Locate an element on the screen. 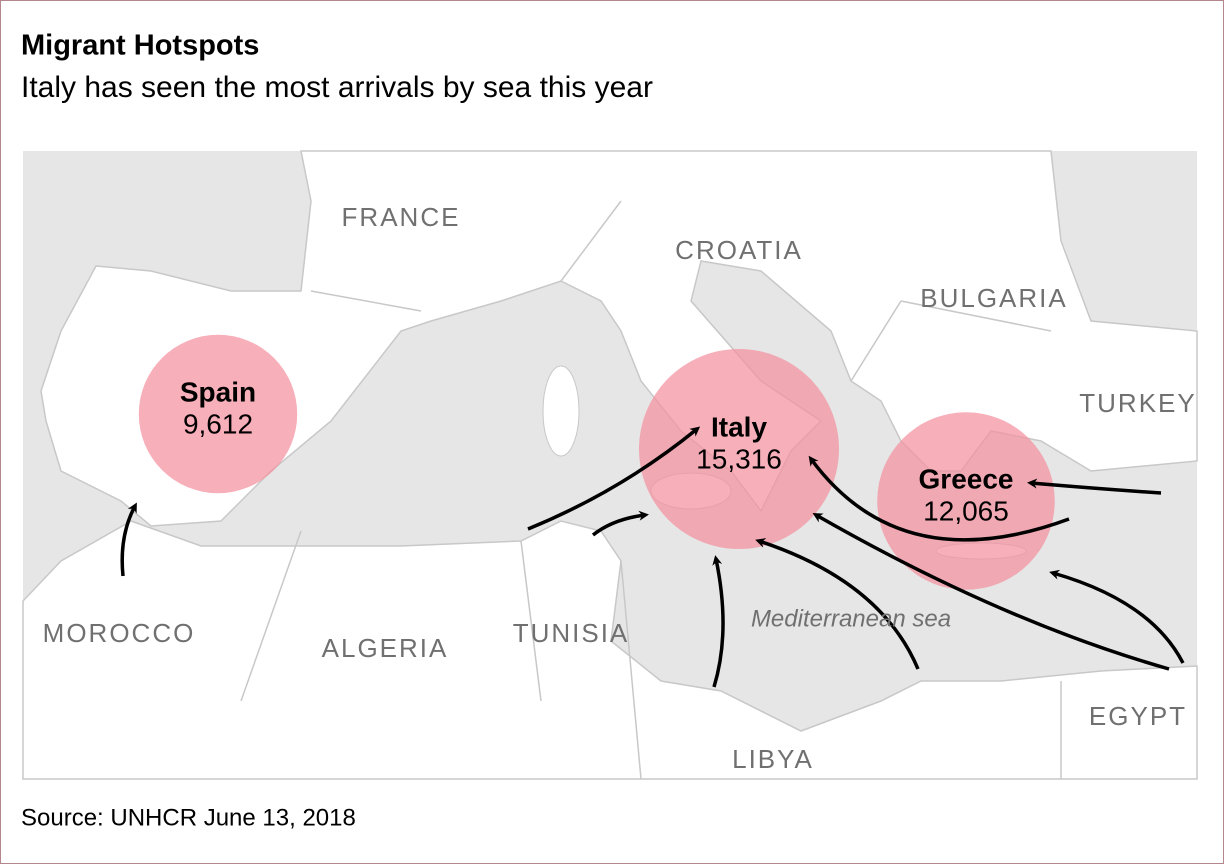  sea-label: Mediterranean sea is located at coordinates (851, 618).